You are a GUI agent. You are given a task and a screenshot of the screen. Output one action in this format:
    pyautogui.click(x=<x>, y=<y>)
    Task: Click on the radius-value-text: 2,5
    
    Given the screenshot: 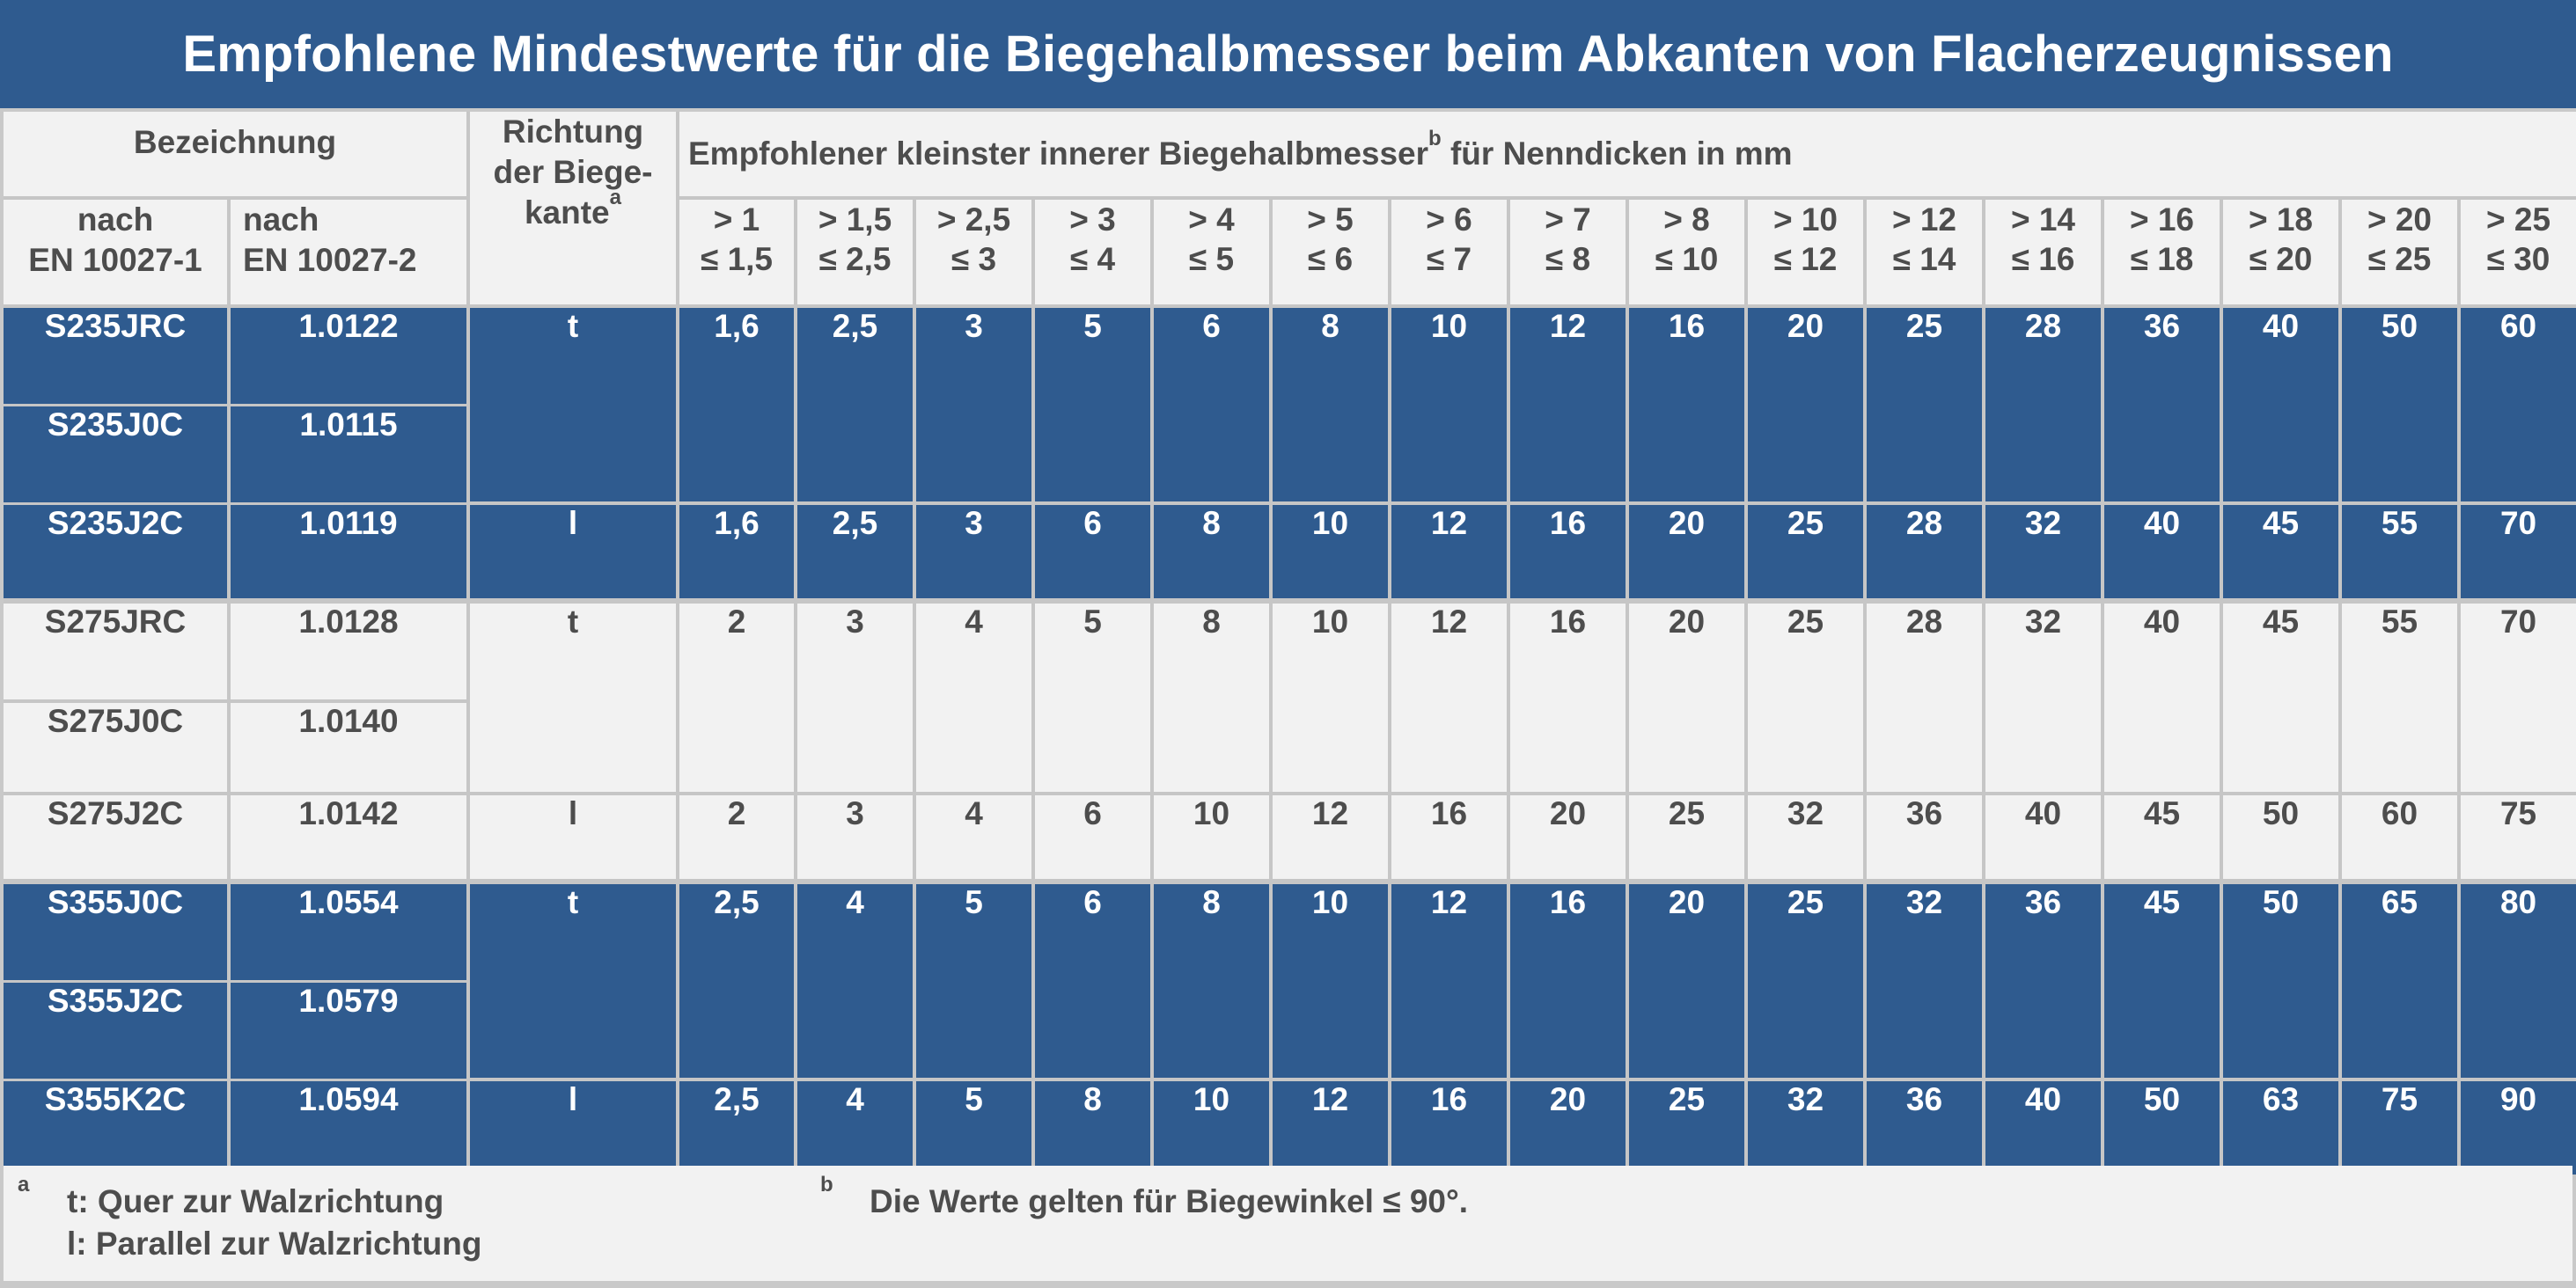 What is the action you would take?
    pyautogui.click(x=737, y=902)
    